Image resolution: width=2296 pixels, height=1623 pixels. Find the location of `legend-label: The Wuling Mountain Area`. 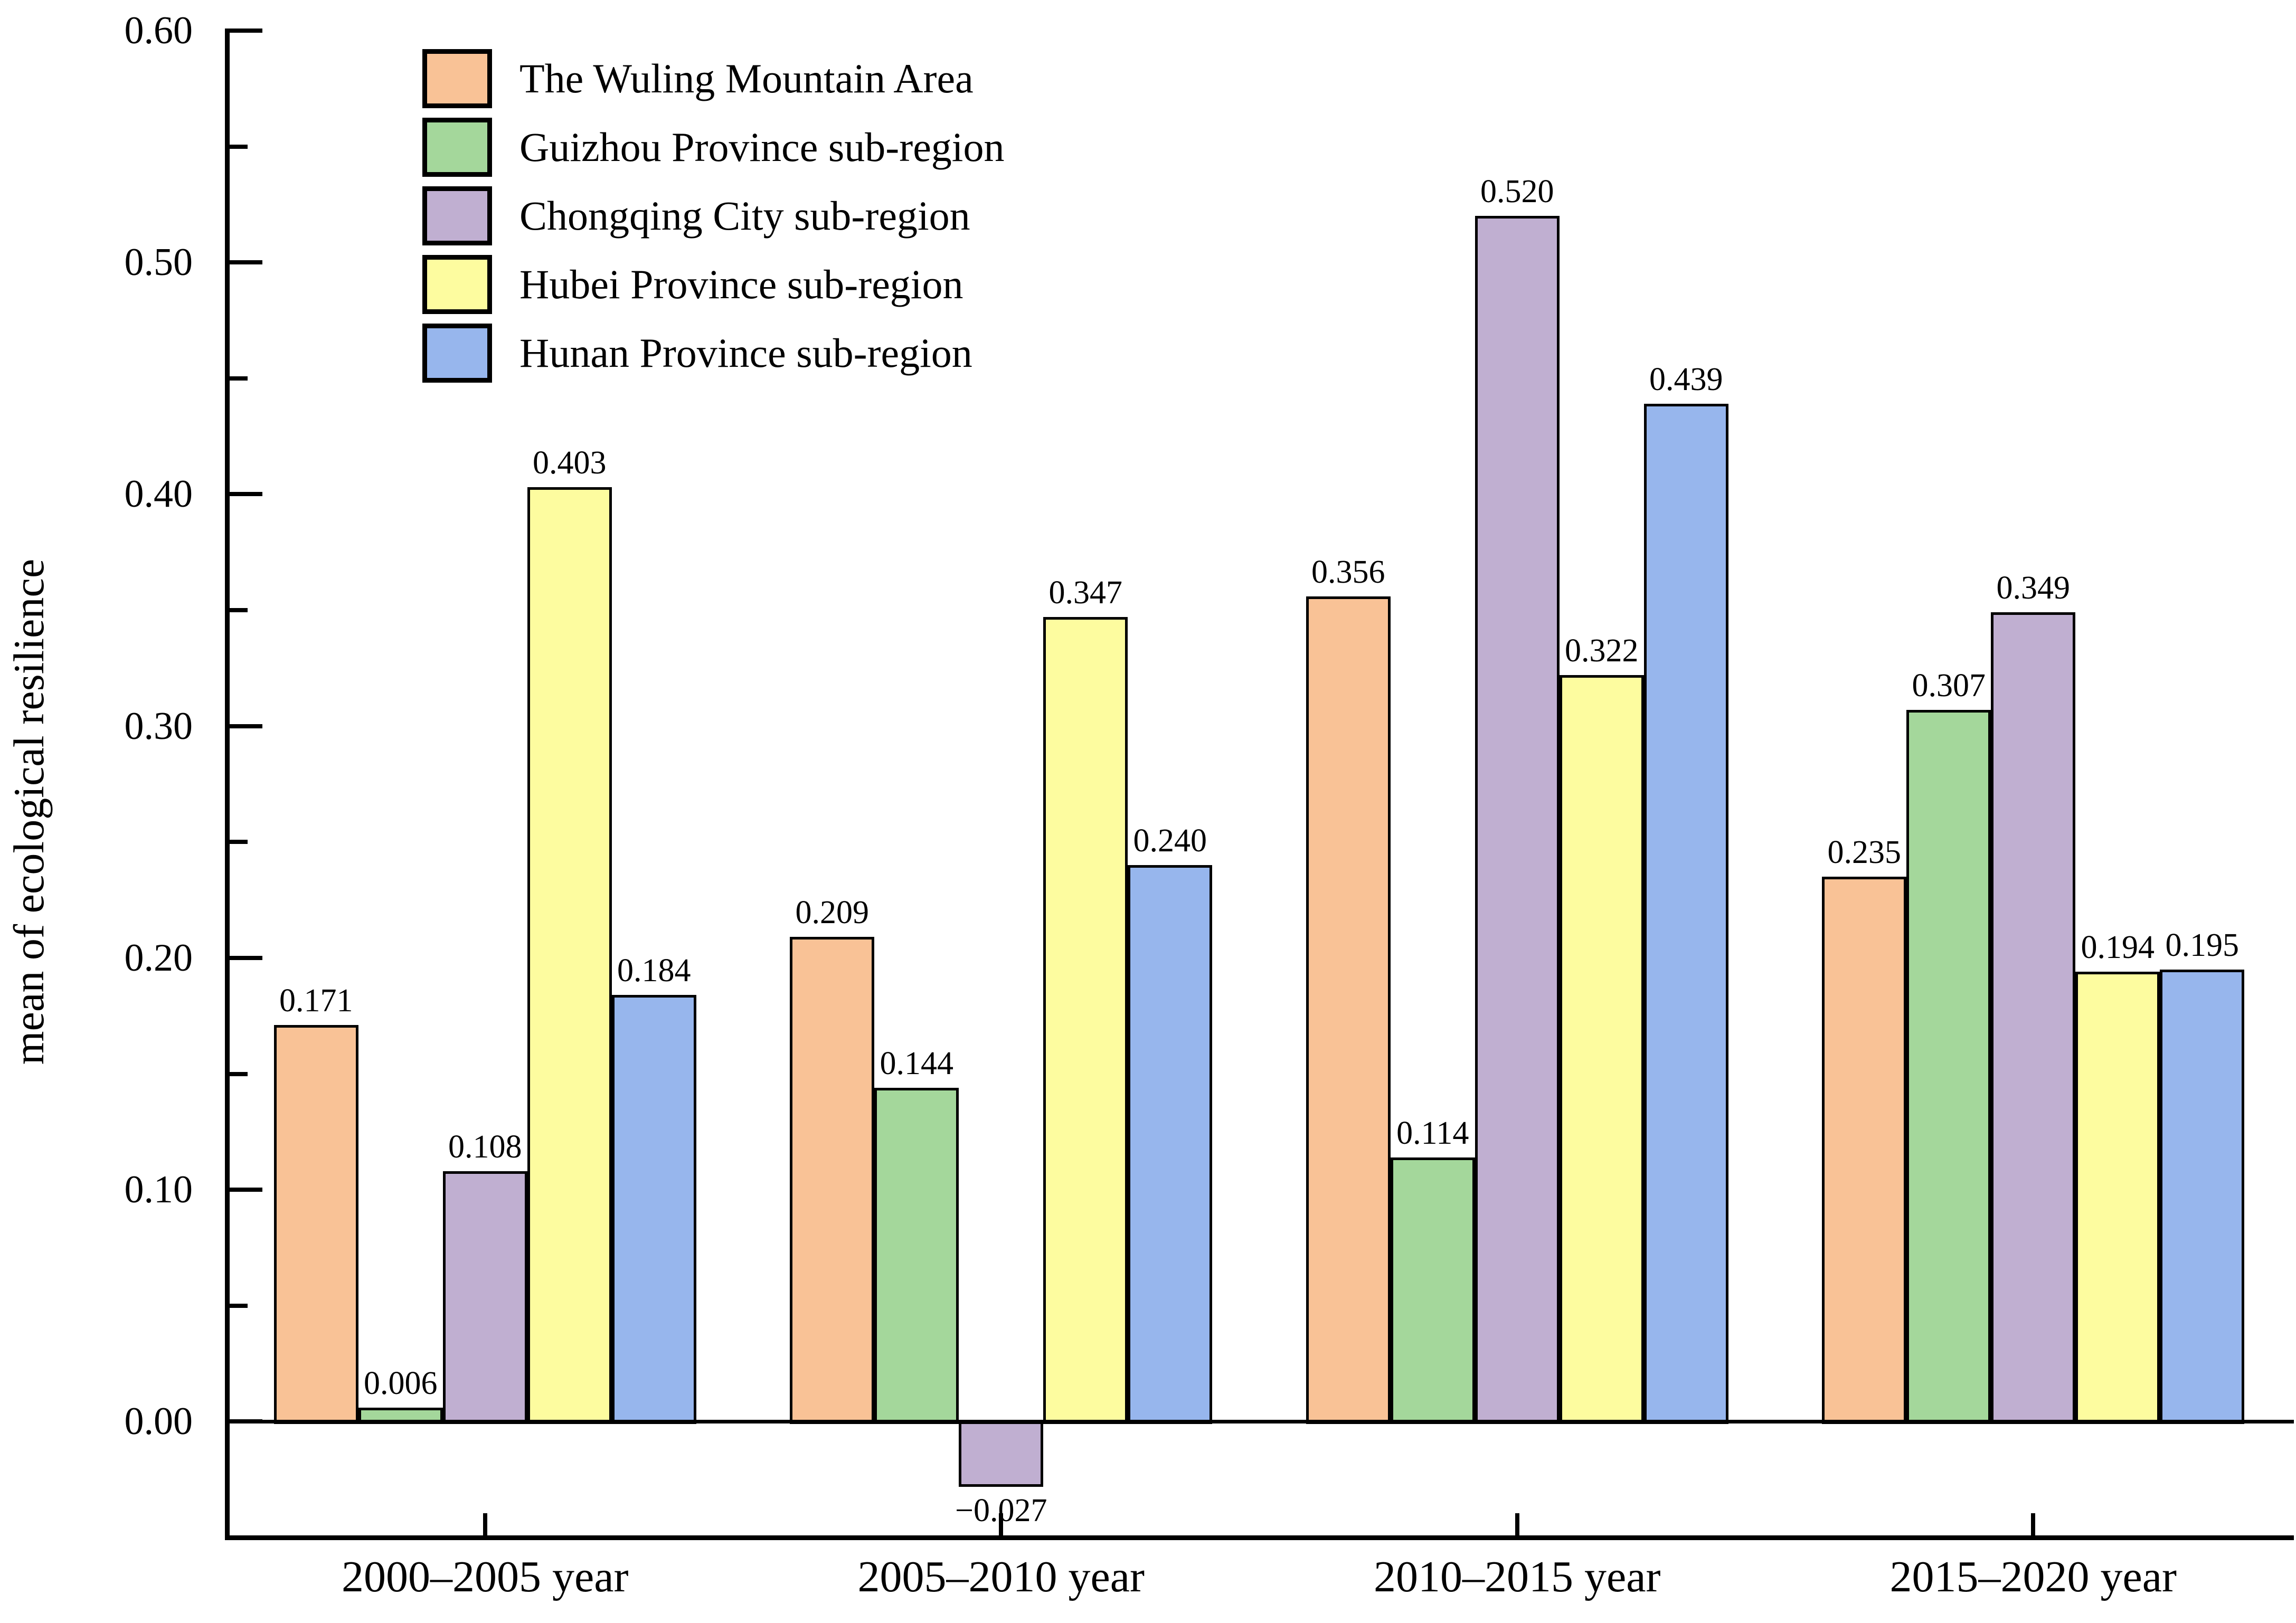

legend-label: The Wuling Mountain Area is located at coordinates (746, 78).